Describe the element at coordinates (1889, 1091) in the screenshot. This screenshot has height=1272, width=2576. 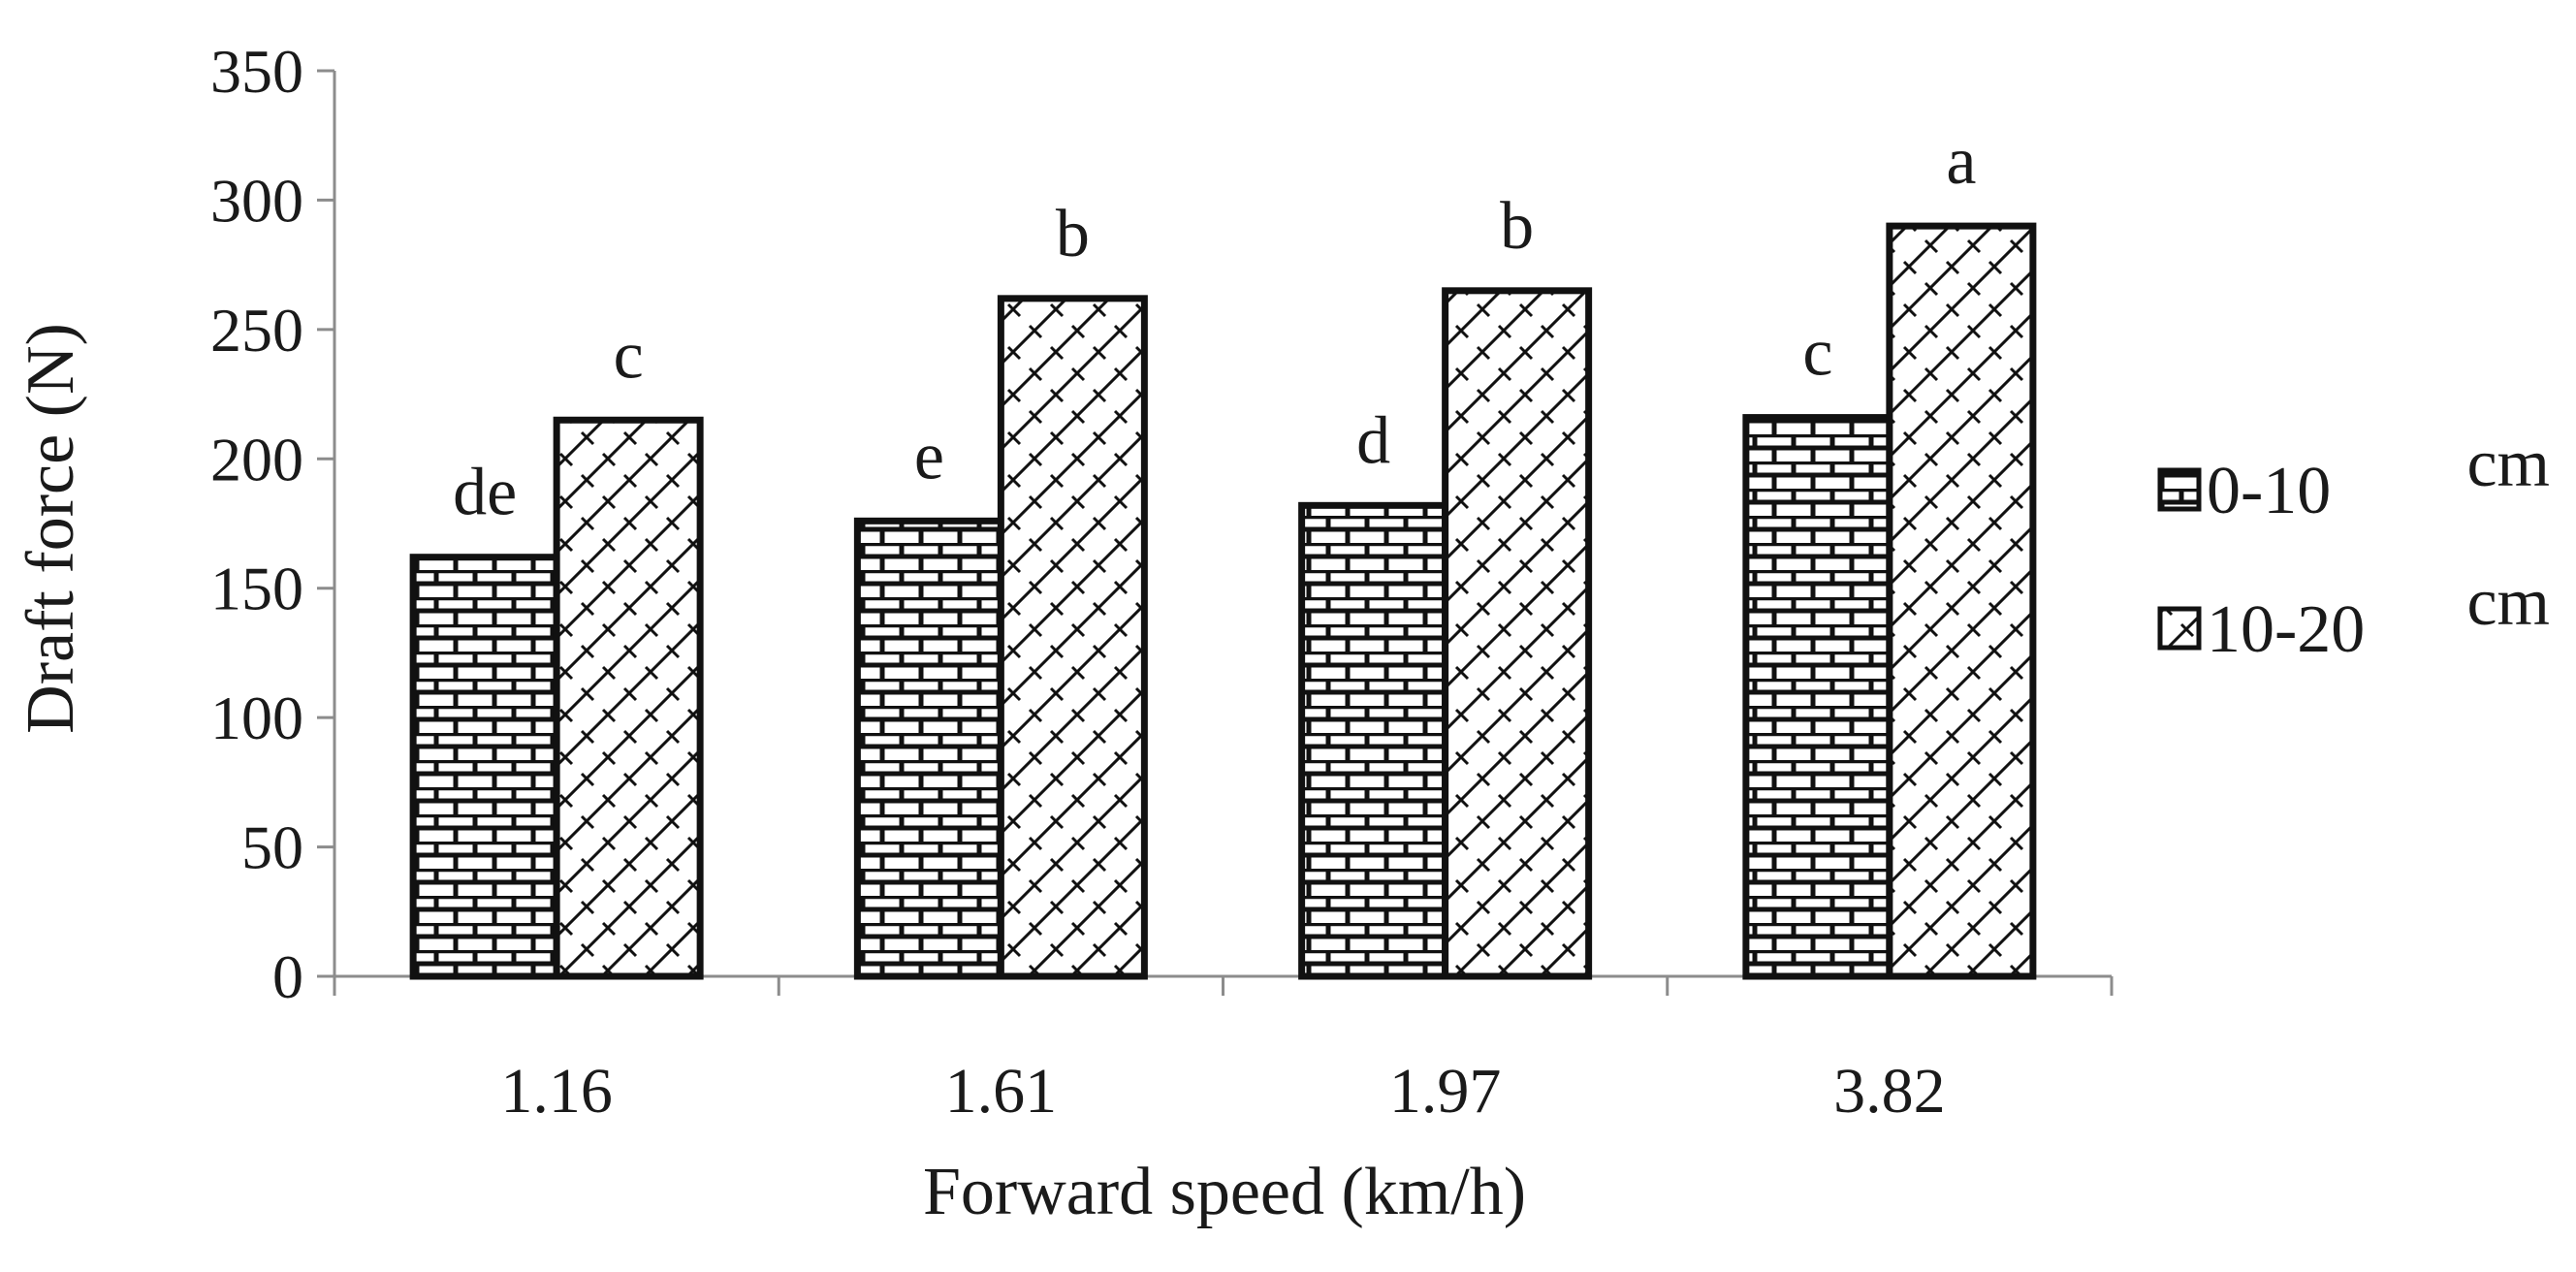
I see `x-tick-label: 3.82` at that location.